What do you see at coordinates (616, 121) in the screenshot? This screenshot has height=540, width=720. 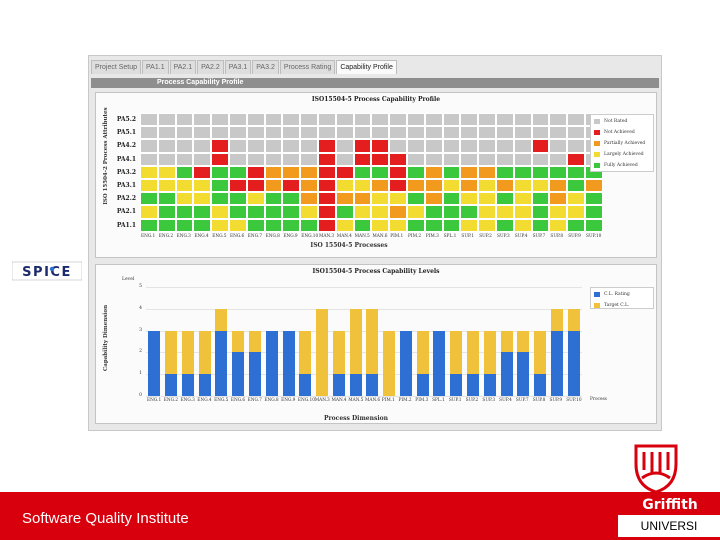 I see `legend-label: Not Rated` at bounding box center [616, 121].